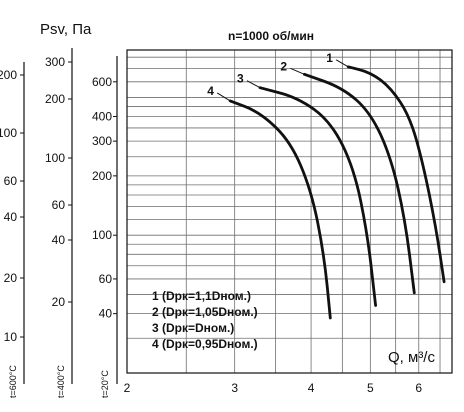 The width and height of the screenshot is (464, 412). I want to click on x-tick: 4, so click(311, 388).